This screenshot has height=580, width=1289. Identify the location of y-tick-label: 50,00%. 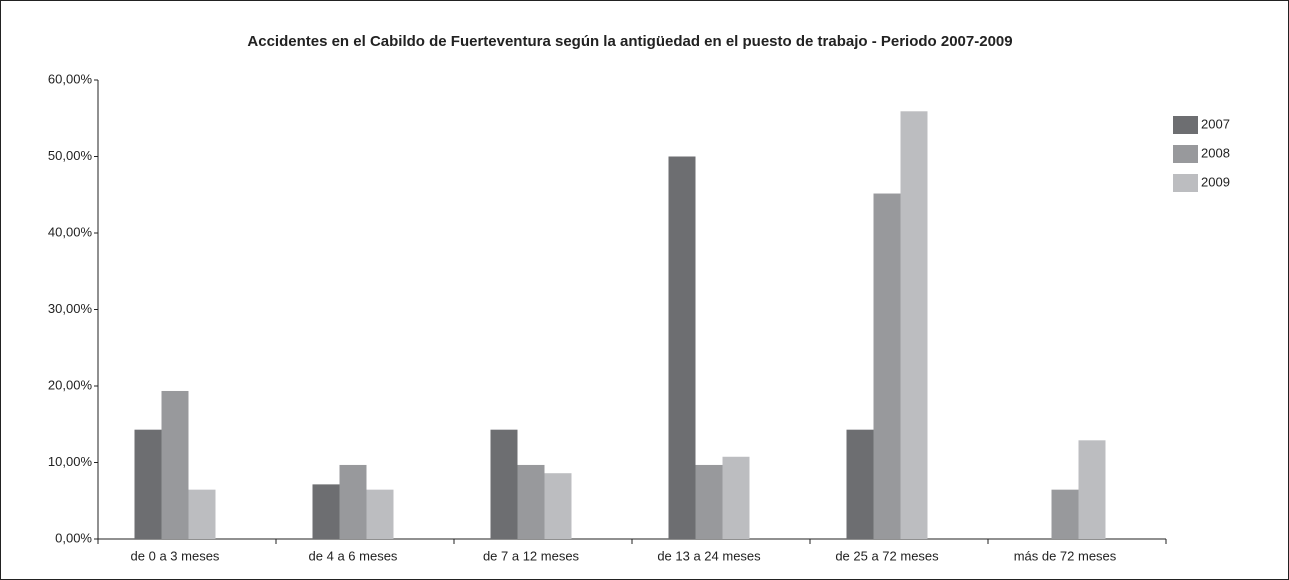
(70, 155).